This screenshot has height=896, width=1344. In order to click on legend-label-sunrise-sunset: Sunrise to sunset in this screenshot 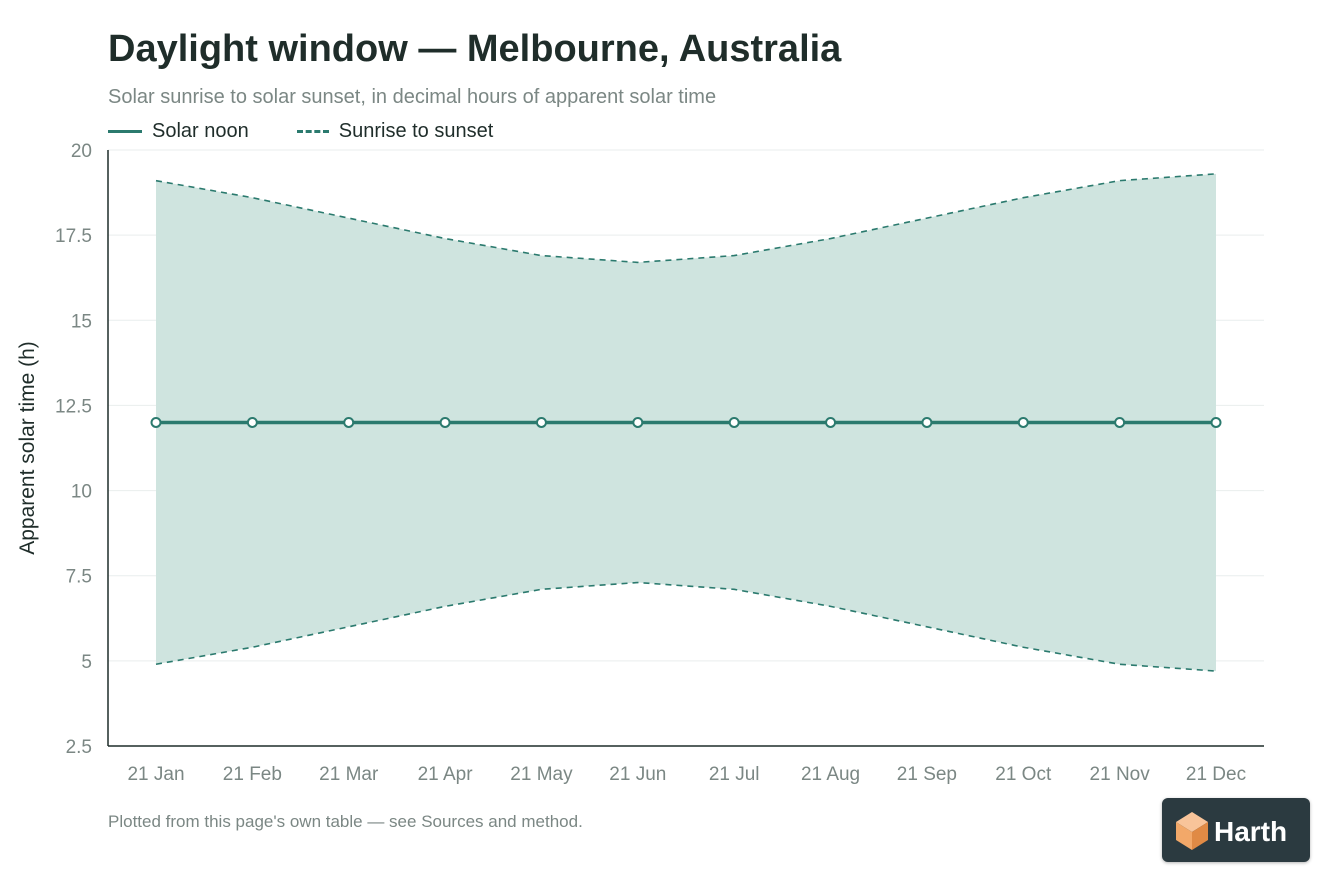, I will do `click(416, 131)`.